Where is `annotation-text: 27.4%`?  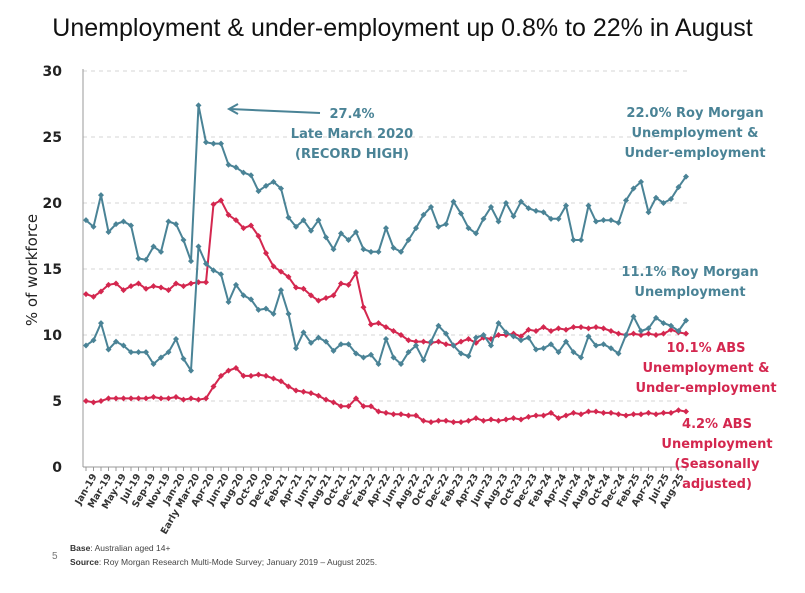 annotation-text: 27.4% is located at coordinates (351, 114).